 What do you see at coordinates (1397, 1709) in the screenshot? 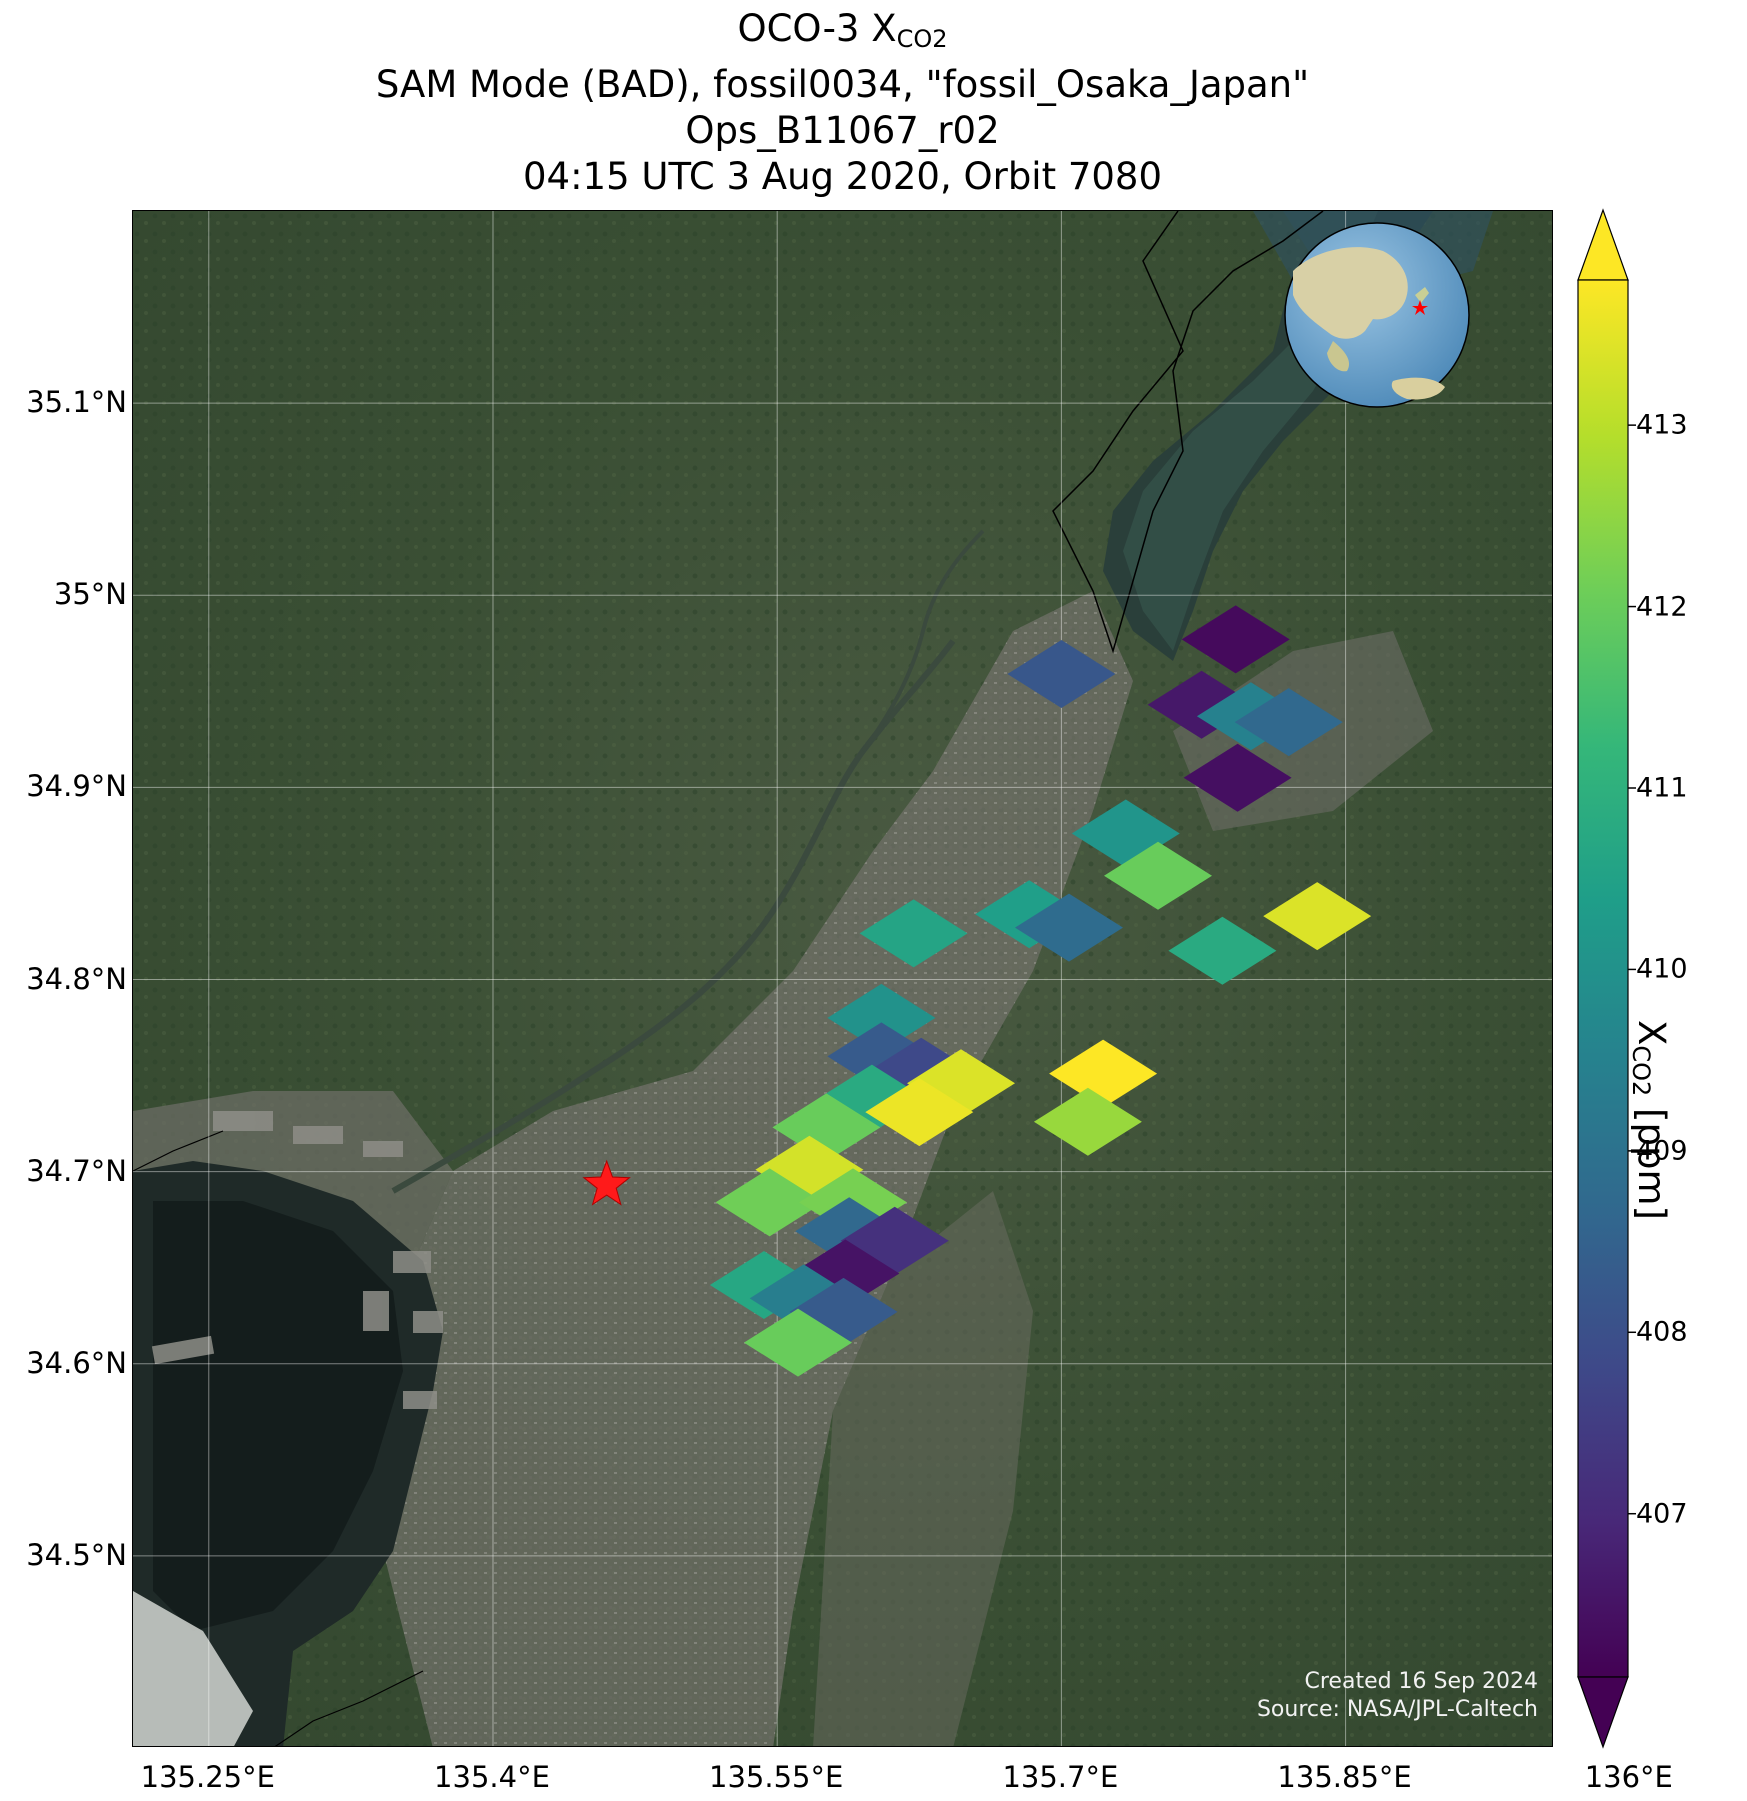
I see `source-credit: Source: NASA/JPL-Caltech` at bounding box center [1397, 1709].